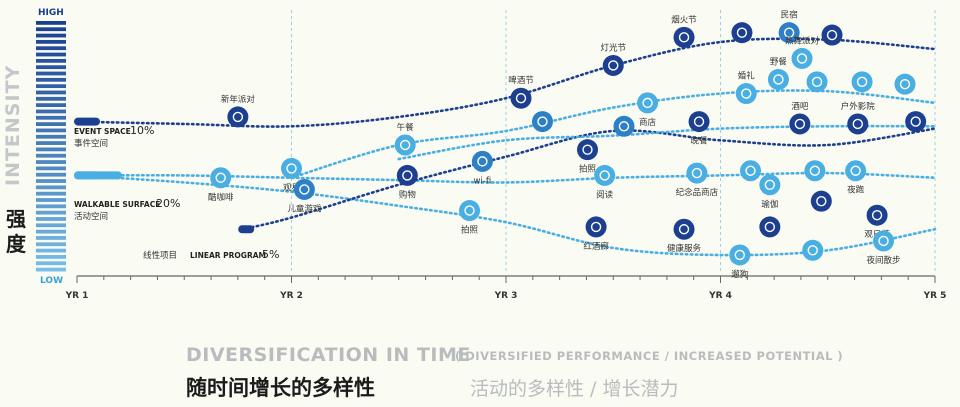 Image resolution: width=960 pixels, height=407 pixels. I want to click on activity-ticket-icon, so click(905, 84).